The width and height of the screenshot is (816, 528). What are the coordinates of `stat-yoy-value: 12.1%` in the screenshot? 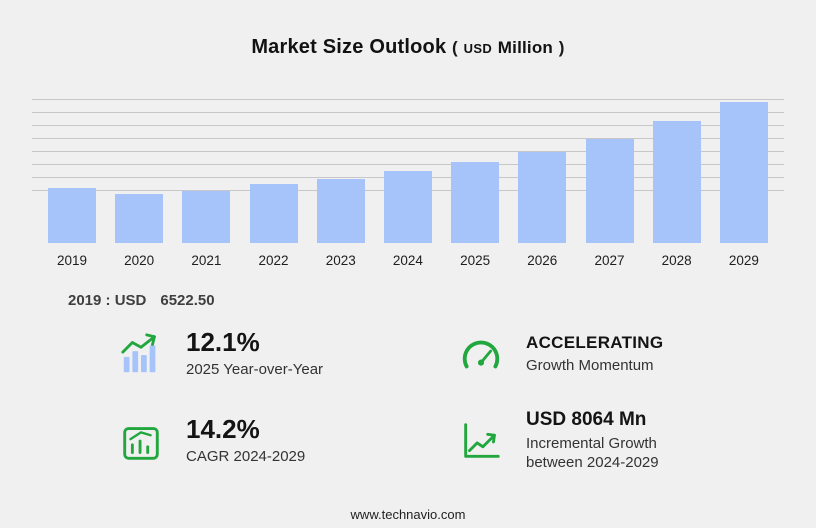 It's located at (223, 342).